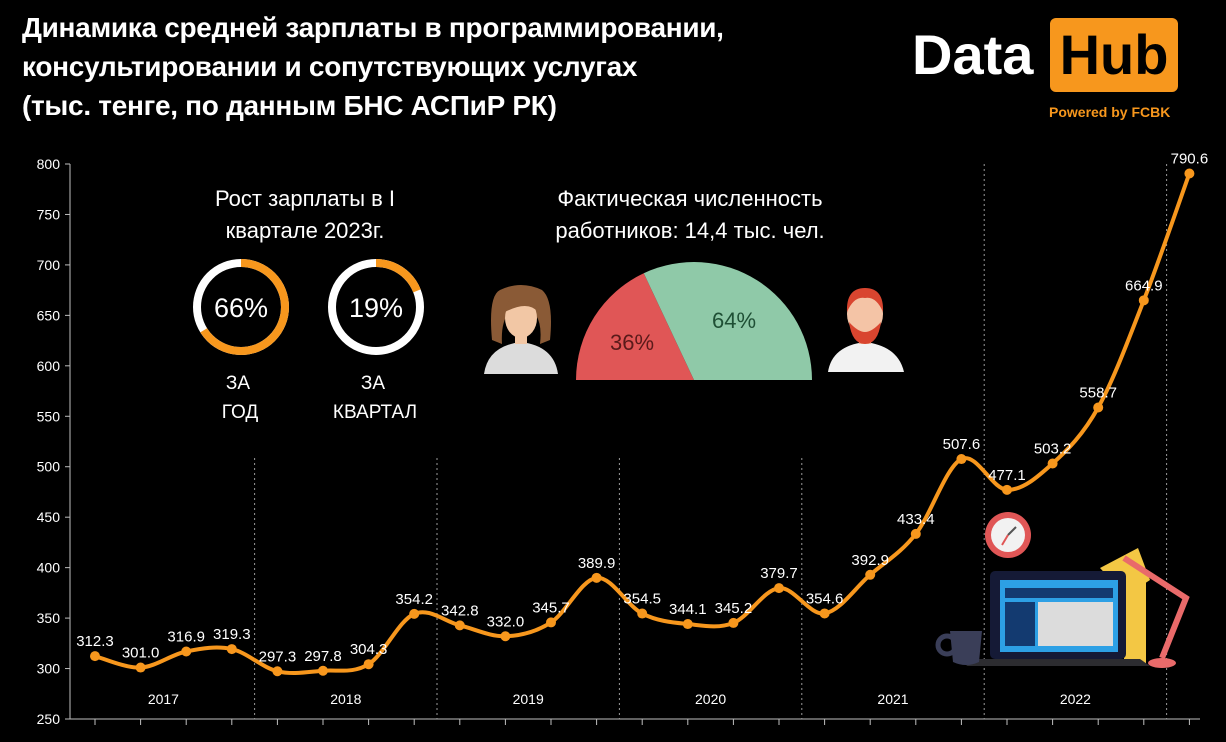 This screenshot has width=1226, height=742. What do you see at coordinates (779, 573) in the screenshot?
I see `data-label: 379.7` at bounding box center [779, 573].